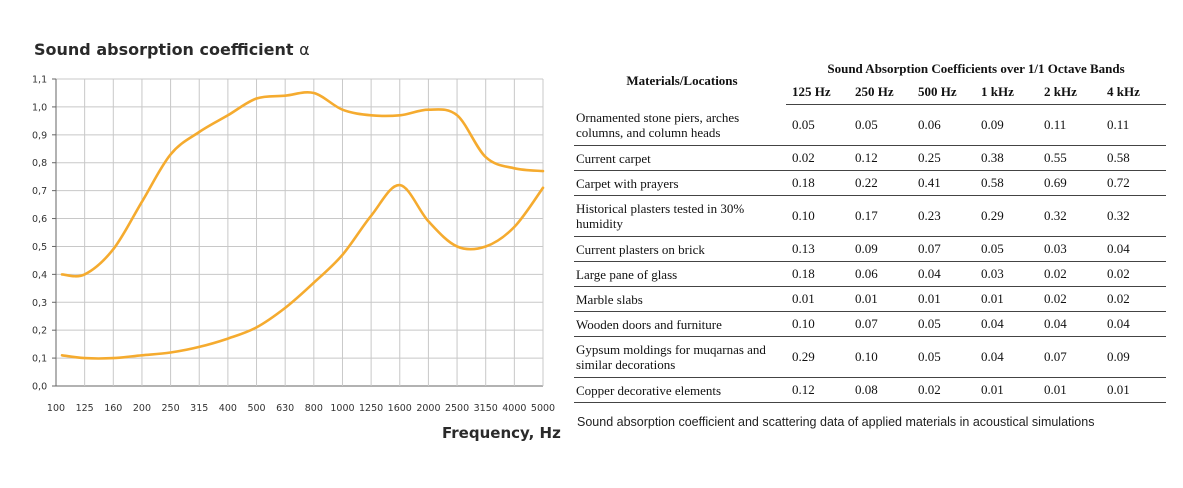 This screenshot has width=1183, height=488. What do you see at coordinates (1069, 158) in the screenshot?
I see `coefficient-cell: 0.55` at bounding box center [1069, 158].